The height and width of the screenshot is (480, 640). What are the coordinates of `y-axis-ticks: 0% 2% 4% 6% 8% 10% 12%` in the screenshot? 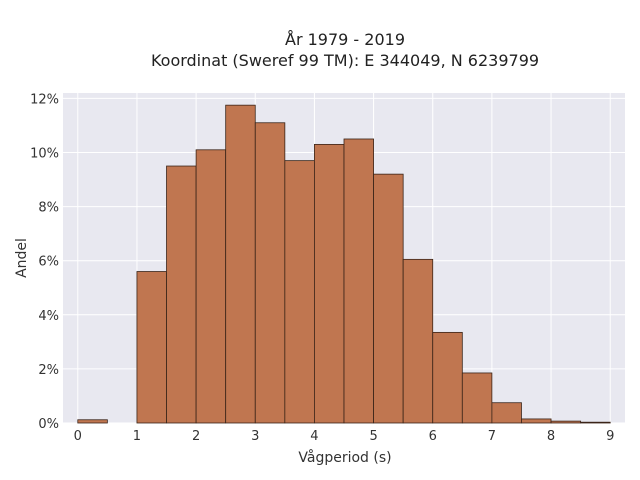 It's located at (44, 262).